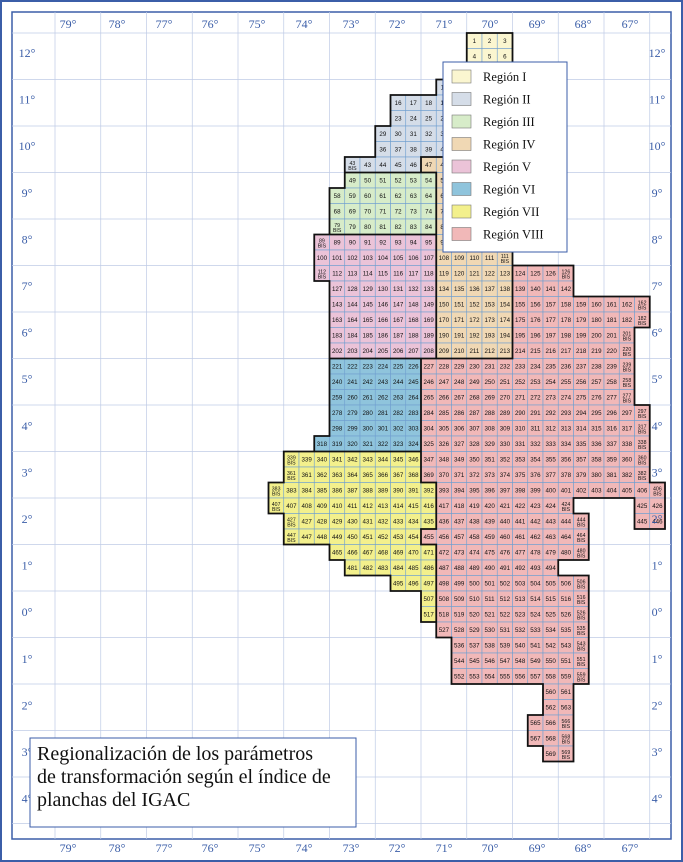 Image resolution: width=683 pixels, height=862 pixels. Describe the element at coordinates (596, 320) in the screenshot. I see `sheet-number: 180` at that location.